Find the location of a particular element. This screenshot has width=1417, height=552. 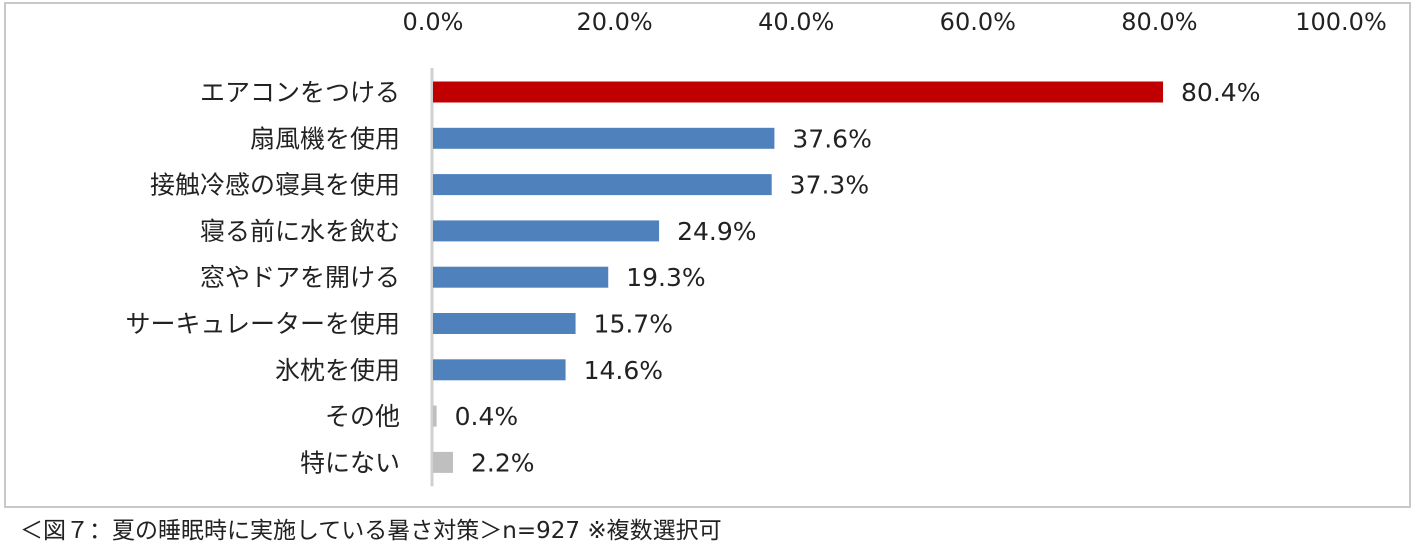

category-label: エアコンをつける is located at coordinates (300, 92).